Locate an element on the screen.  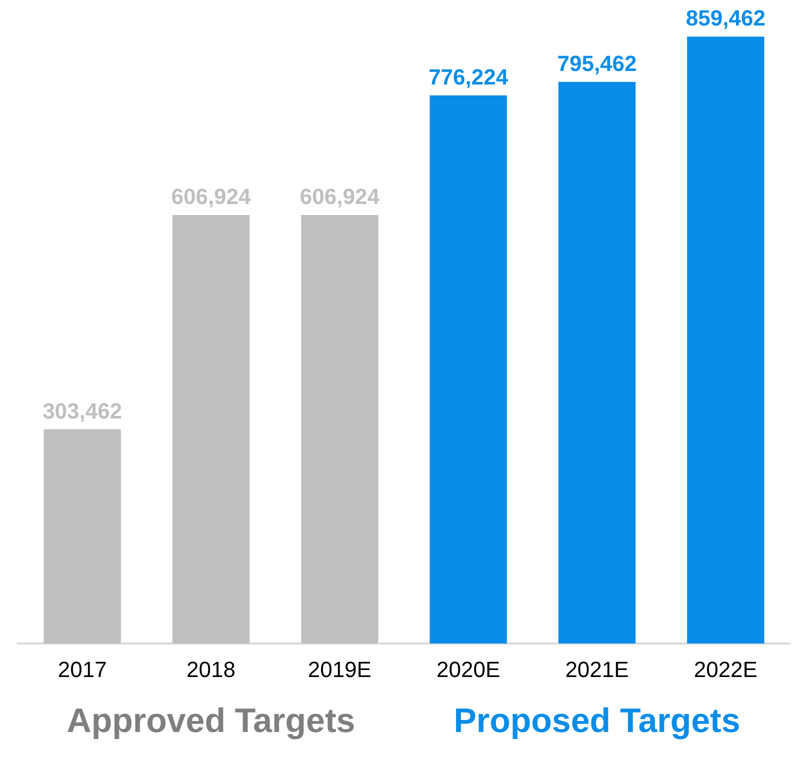
data-label: 776,224 is located at coordinates (468, 77).